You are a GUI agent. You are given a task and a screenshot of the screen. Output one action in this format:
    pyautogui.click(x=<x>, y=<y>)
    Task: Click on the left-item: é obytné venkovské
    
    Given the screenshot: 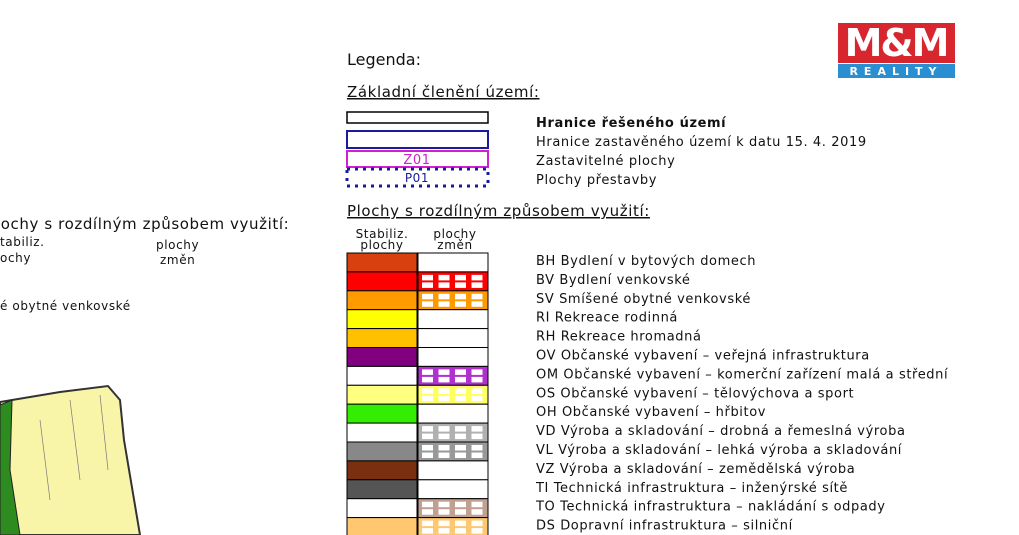 What is the action you would take?
    pyautogui.click(x=65, y=306)
    